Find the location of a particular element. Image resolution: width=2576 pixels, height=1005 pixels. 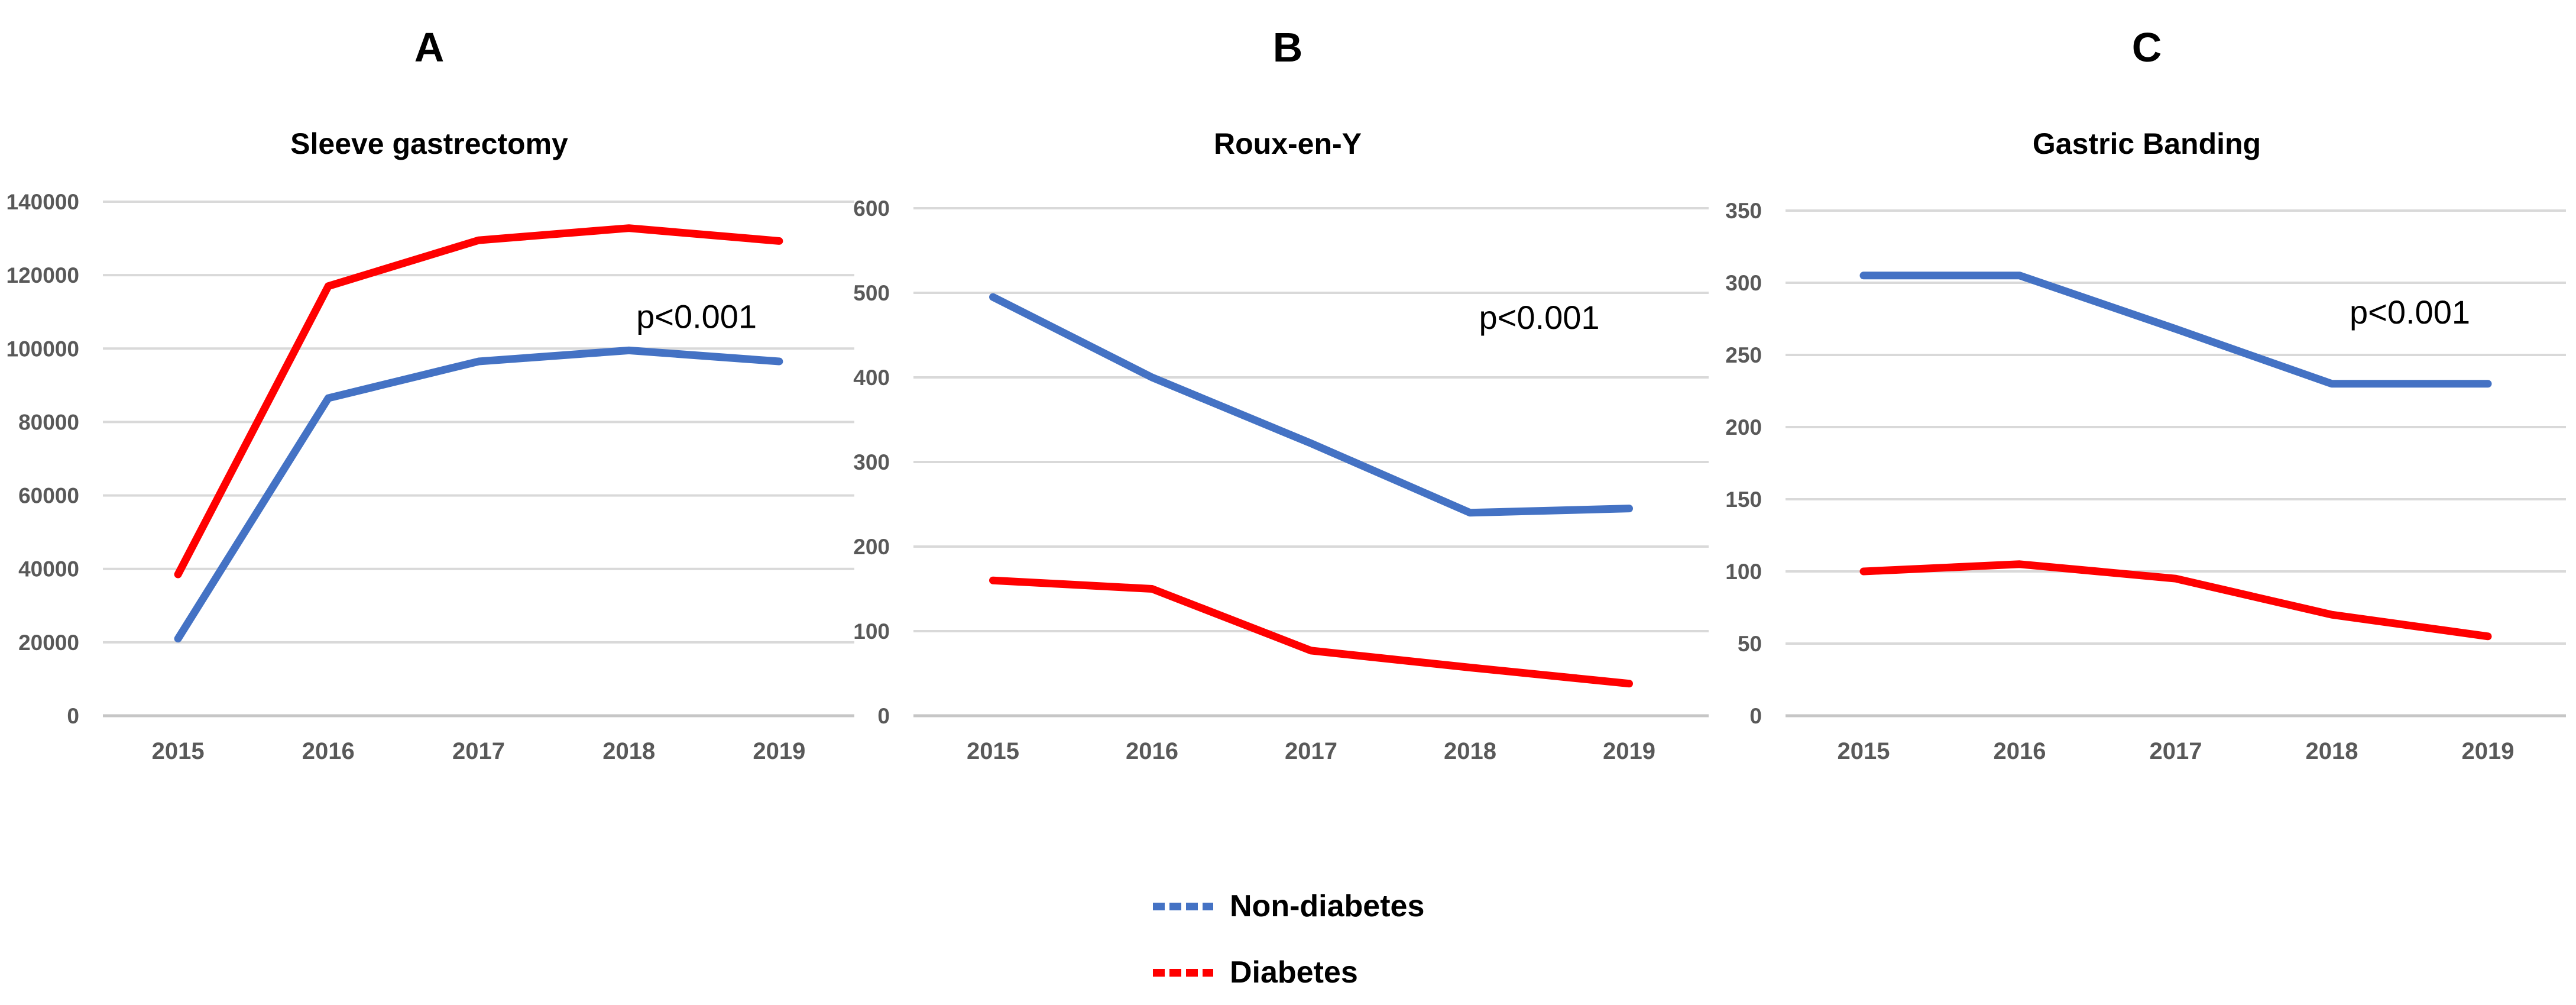

y-tick-label: 60000 is located at coordinates (48, 496).